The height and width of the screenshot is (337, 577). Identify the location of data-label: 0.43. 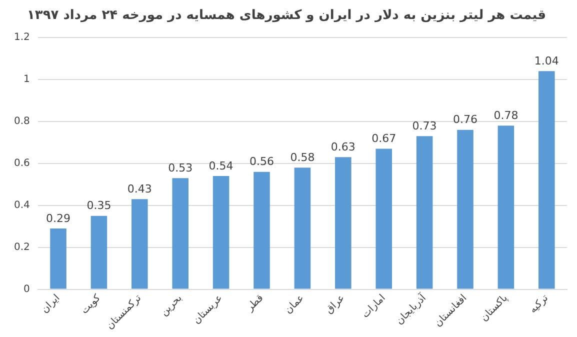
(139, 189).